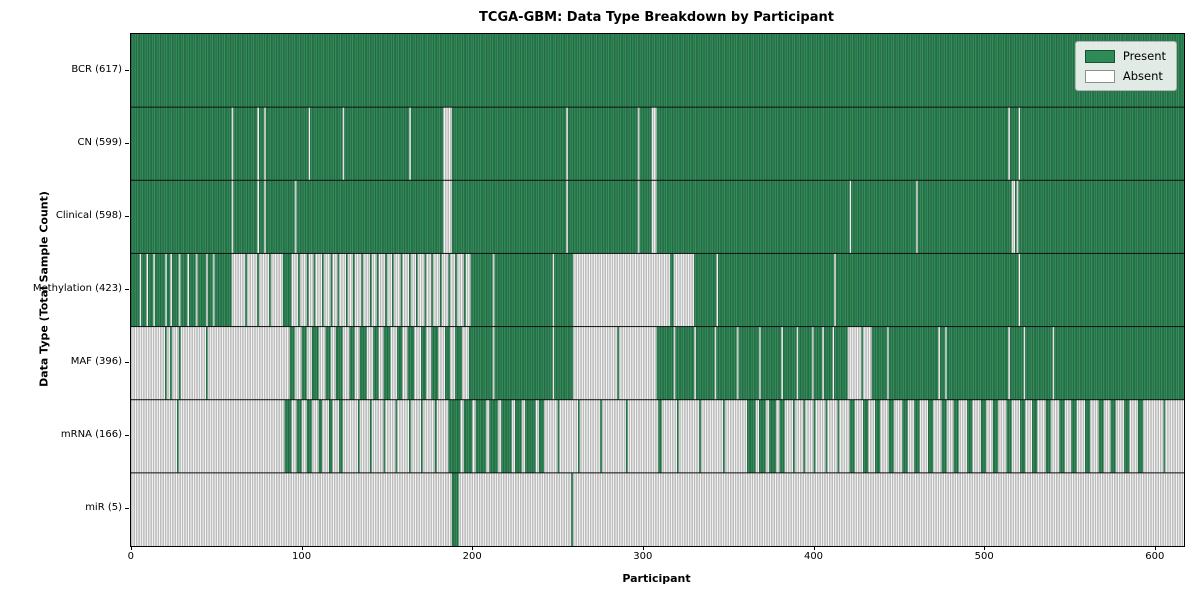 This screenshot has height=600, width=1200. What do you see at coordinates (813, 556) in the screenshot?
I see `x-tick-label-400: 400` at bounding box center [813, 556].